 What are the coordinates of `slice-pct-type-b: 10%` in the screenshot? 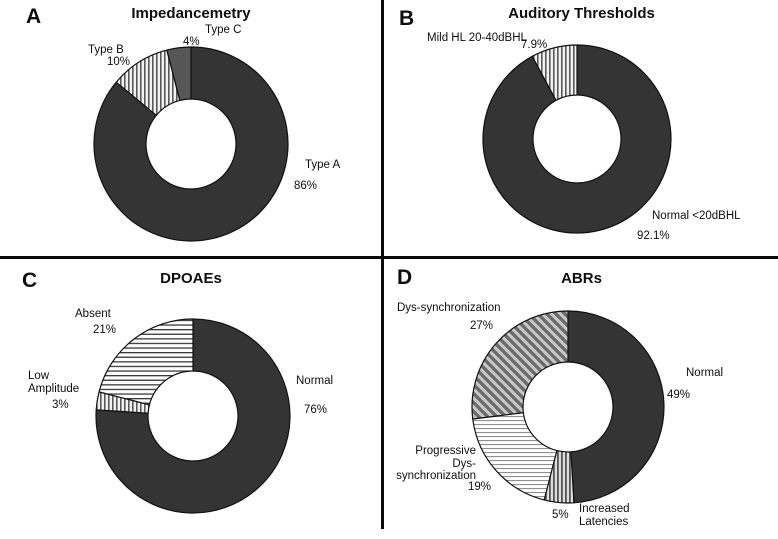 It's located at (119, 62).